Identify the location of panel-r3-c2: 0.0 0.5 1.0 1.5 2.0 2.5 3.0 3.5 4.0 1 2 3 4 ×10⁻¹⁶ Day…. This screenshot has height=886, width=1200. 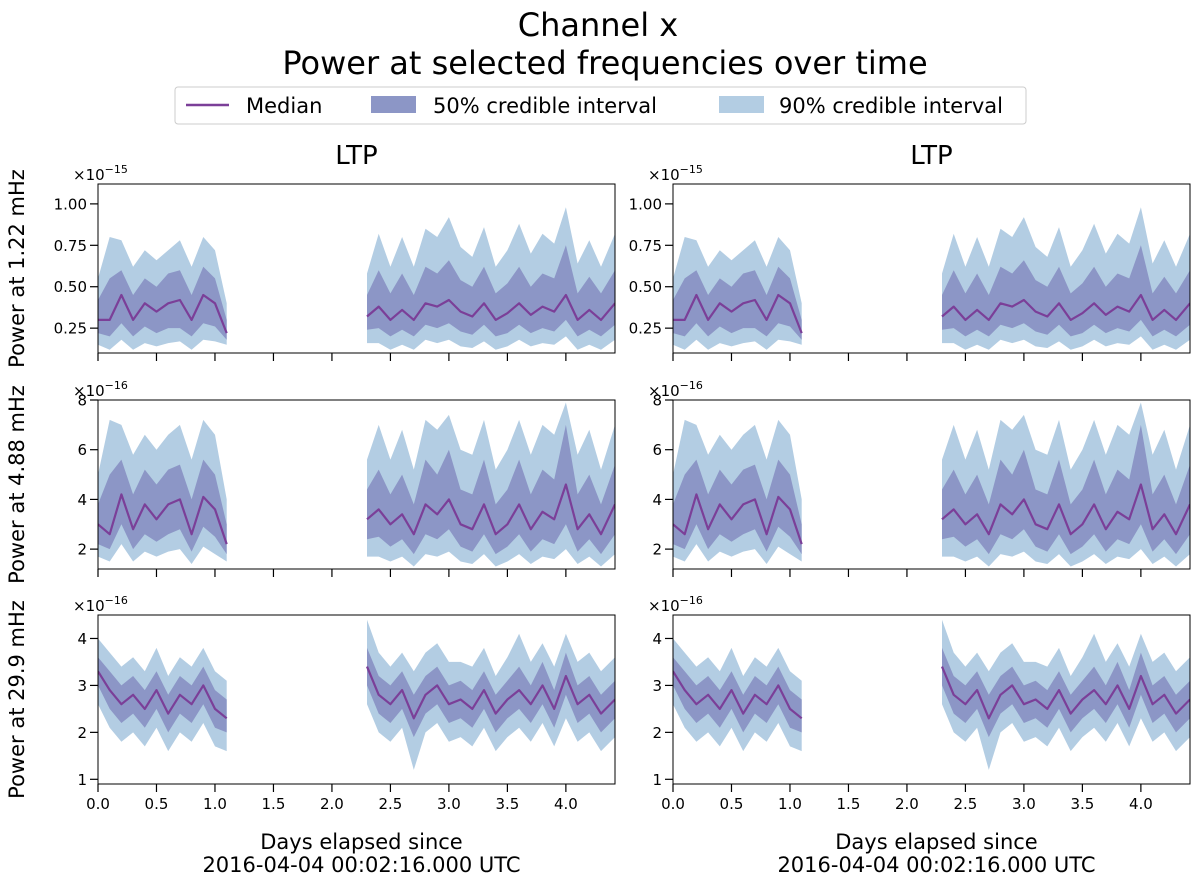
(919, 735).